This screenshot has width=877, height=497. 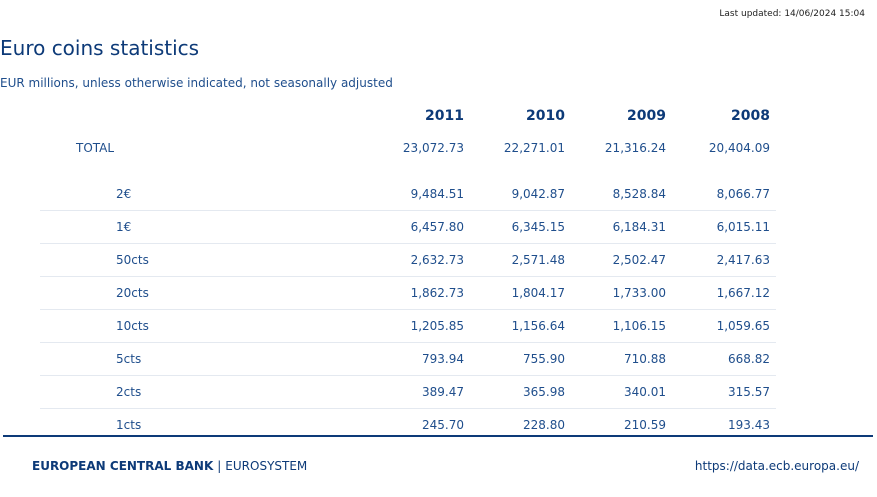 I want to click on table-cell: 9,042.87, so click(x=538, y=194).